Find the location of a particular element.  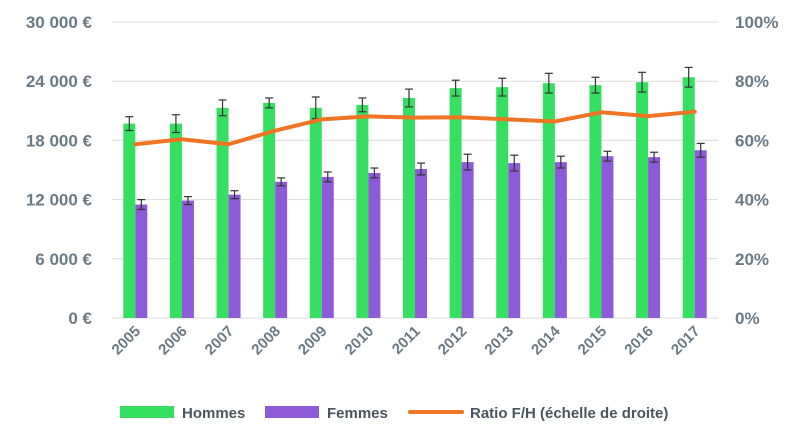

y-right-tick-label: 80% is located at coordinates (752, 81).